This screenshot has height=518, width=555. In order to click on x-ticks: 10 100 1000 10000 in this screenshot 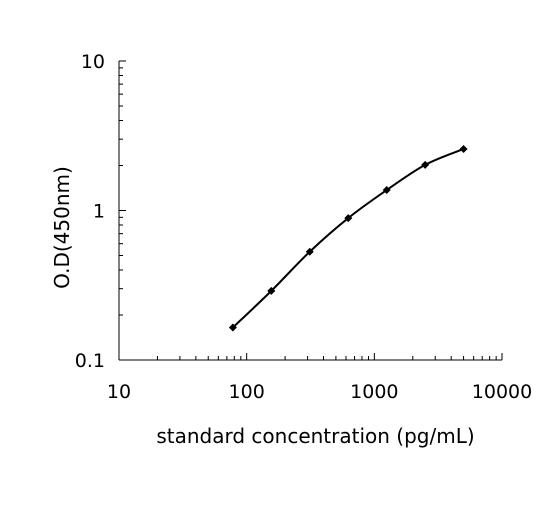, I will do `click(319, 378)`.